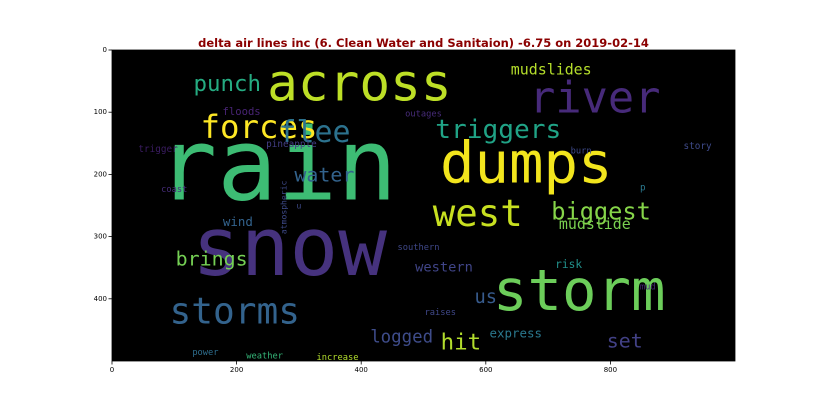 Image resolution: width=825 pixels, height=412 pixels. I want to click on word-floods: floods, so click(241, 112).